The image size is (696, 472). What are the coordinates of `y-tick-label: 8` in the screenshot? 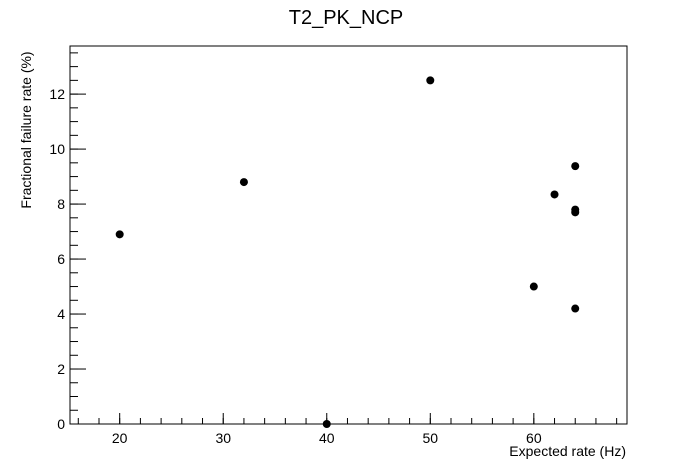 It's located at (61, 204).